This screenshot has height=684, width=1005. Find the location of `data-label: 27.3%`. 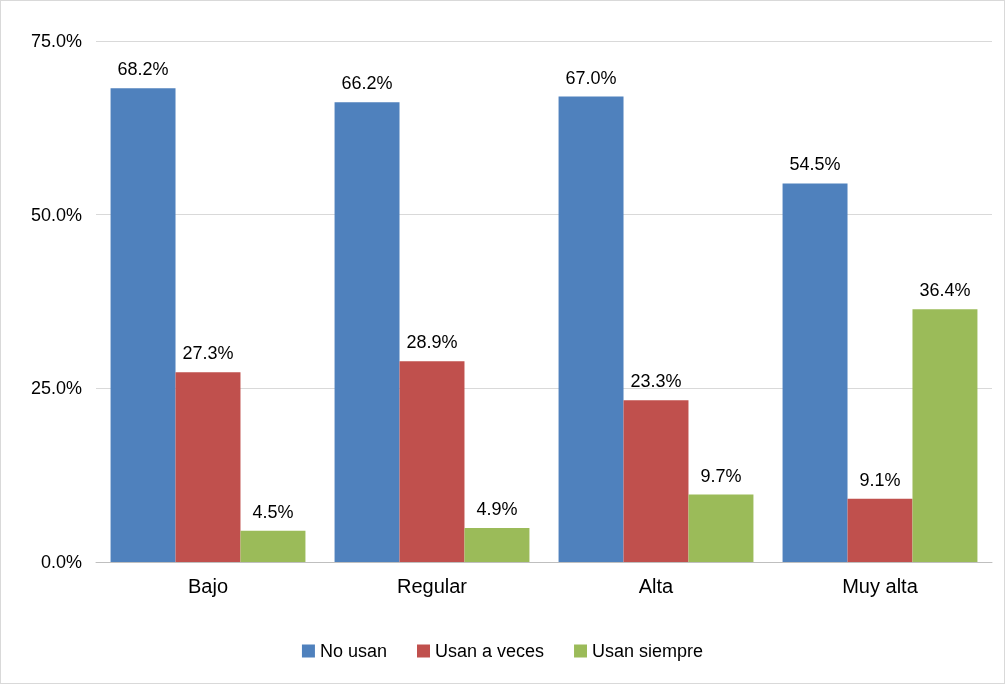

data-label: 27.3% is located at coordinates (208, 353).